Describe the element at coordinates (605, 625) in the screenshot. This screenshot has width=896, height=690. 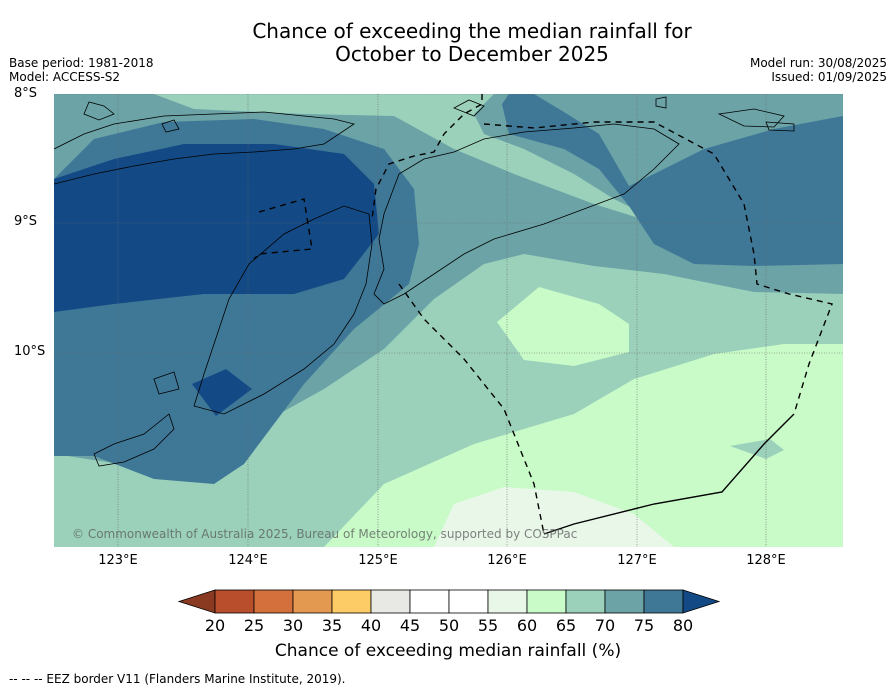
I see `colorbar-tick-label: 70` at that location.